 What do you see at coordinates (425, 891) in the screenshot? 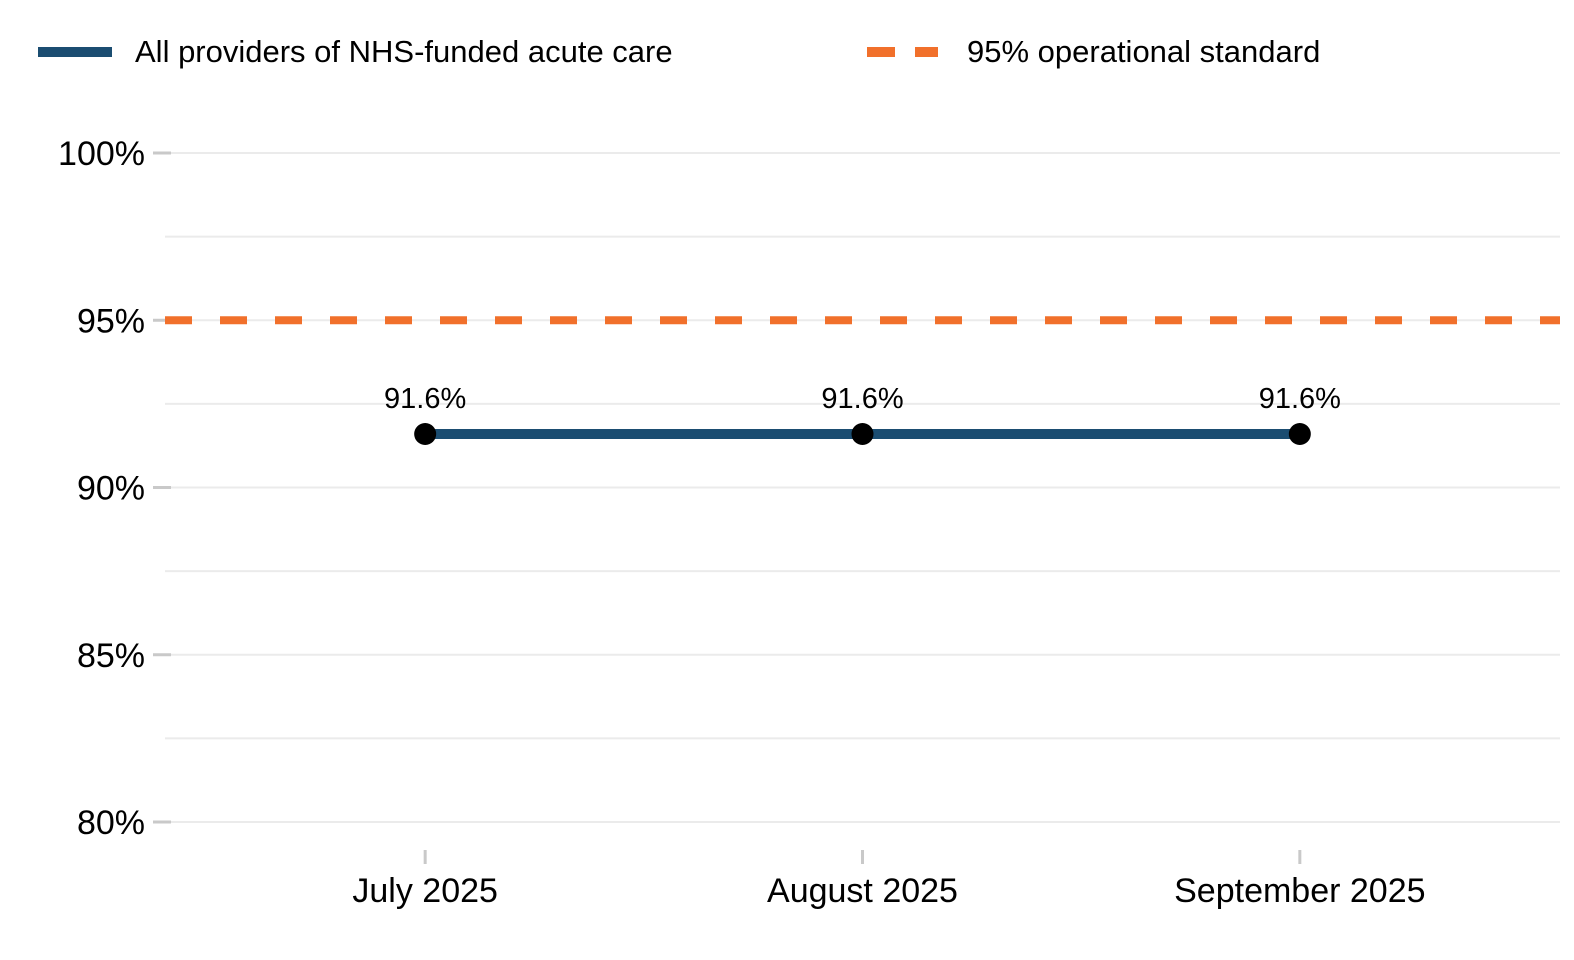
I see `x-axis-label: July 2025` at bounding box center [425, 891].